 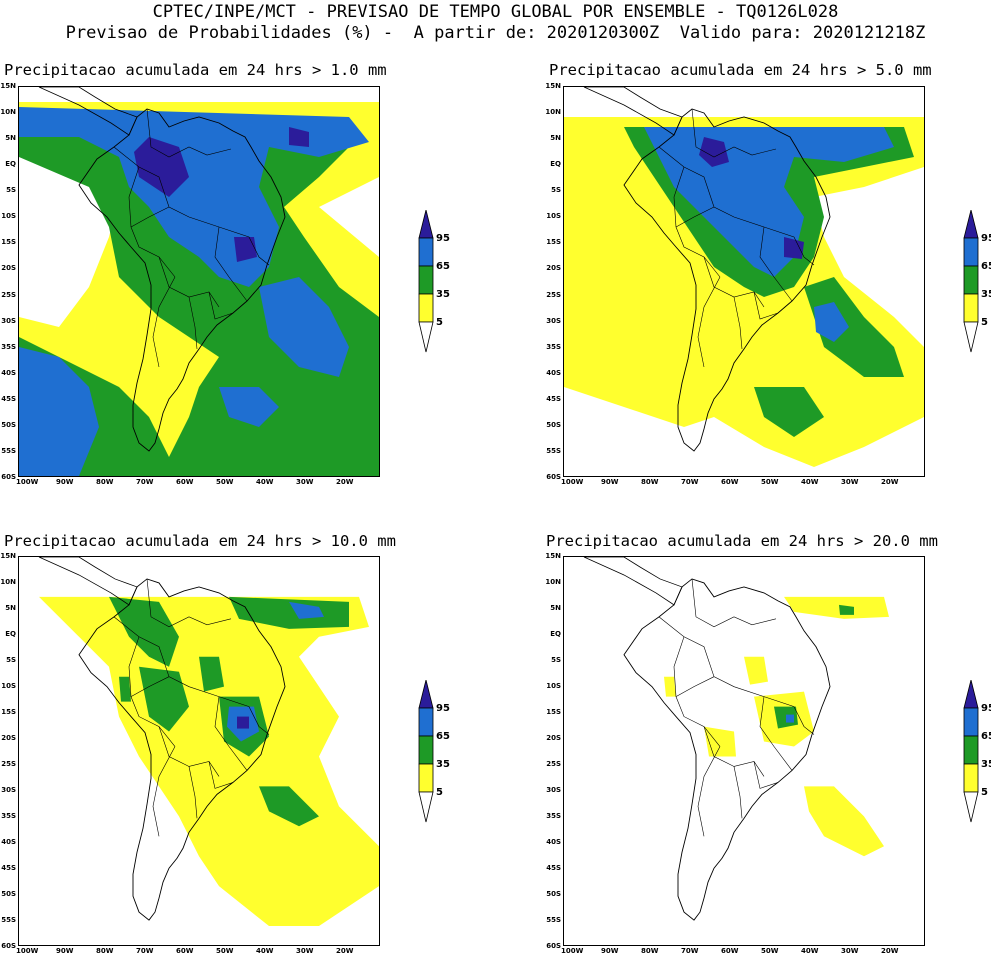 What do you see at coordinates (8, 346) in the screenshot?
I see `lat-label: 35S` at bounding box center [8, 346].